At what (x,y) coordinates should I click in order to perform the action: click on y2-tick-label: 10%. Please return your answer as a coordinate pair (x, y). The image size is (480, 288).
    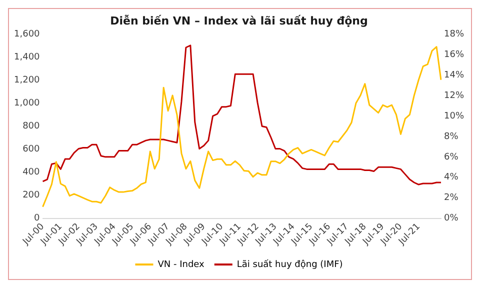
    Looking at the image, I should click on (454, 116).